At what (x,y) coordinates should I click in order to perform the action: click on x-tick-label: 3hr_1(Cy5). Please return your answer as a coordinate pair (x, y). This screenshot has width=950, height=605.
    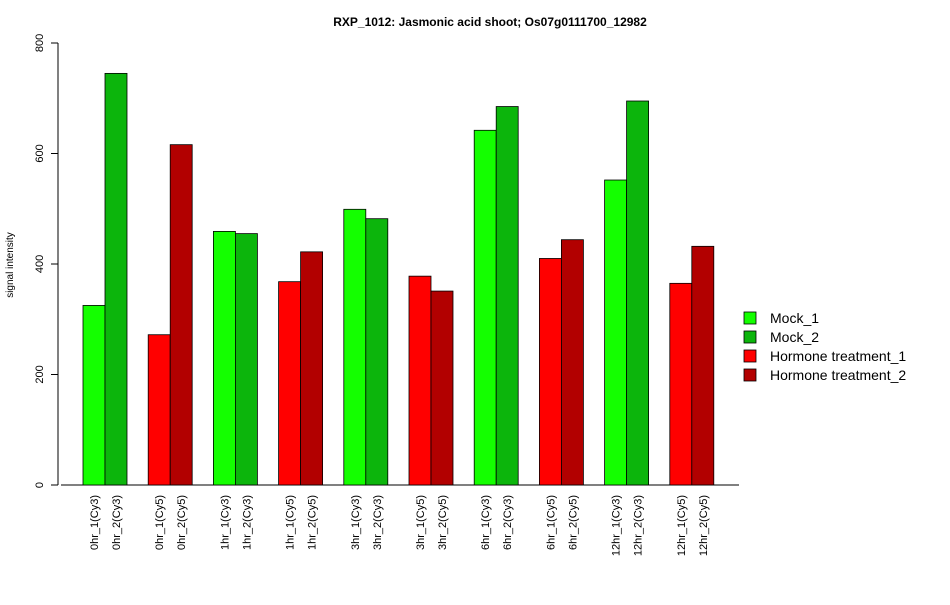
    Looking at the image, I should click on (421, 522).